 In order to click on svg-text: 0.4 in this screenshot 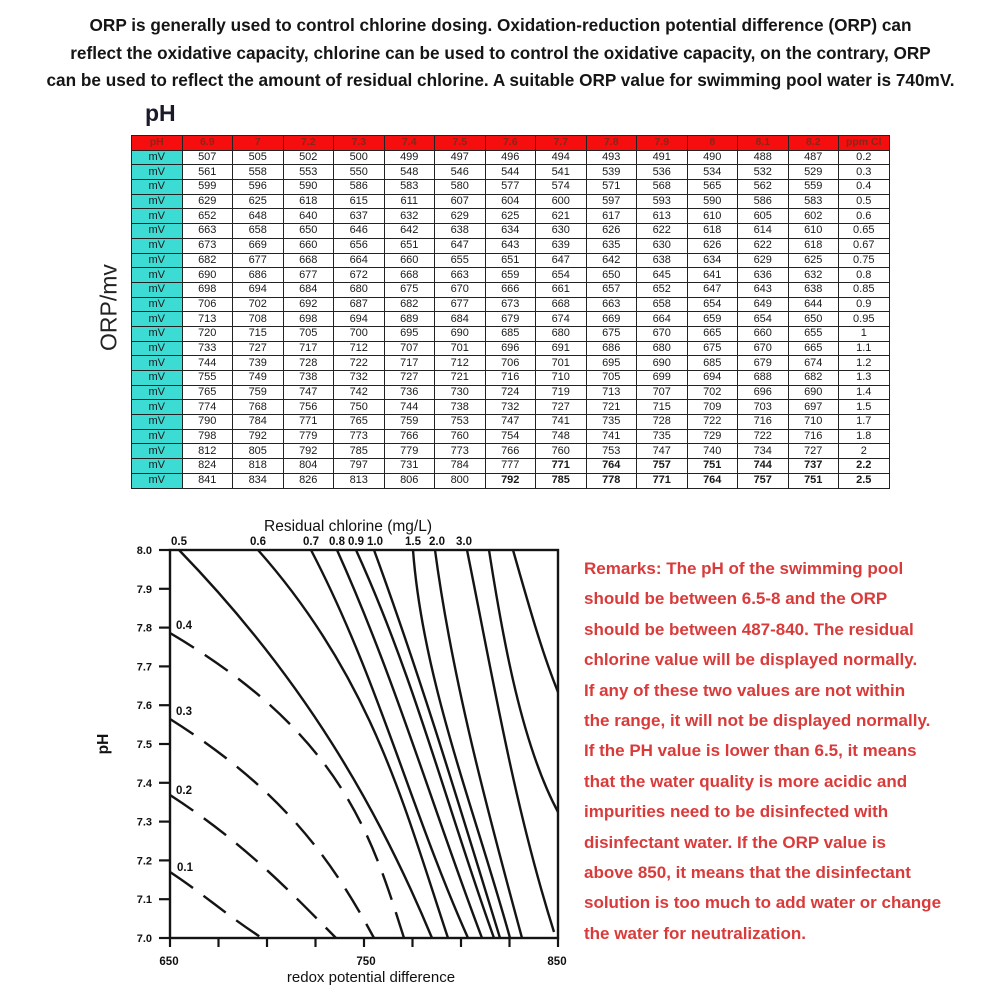, I will do `click(184, 626)`.